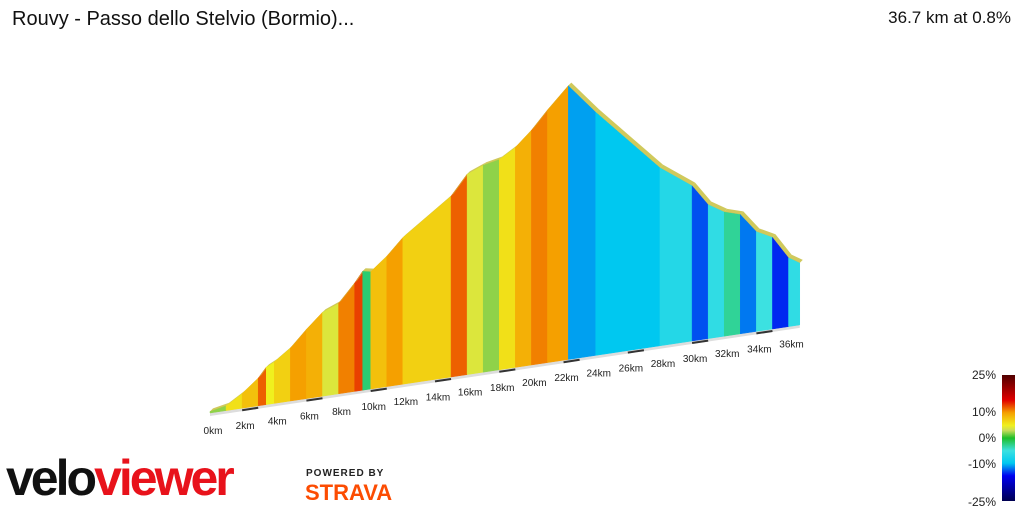 This screenshot has height=512, width=1024. Describe the element at coordinates (213, 431) in the screenshot. I see `x-tick-label: 0km` at that location.